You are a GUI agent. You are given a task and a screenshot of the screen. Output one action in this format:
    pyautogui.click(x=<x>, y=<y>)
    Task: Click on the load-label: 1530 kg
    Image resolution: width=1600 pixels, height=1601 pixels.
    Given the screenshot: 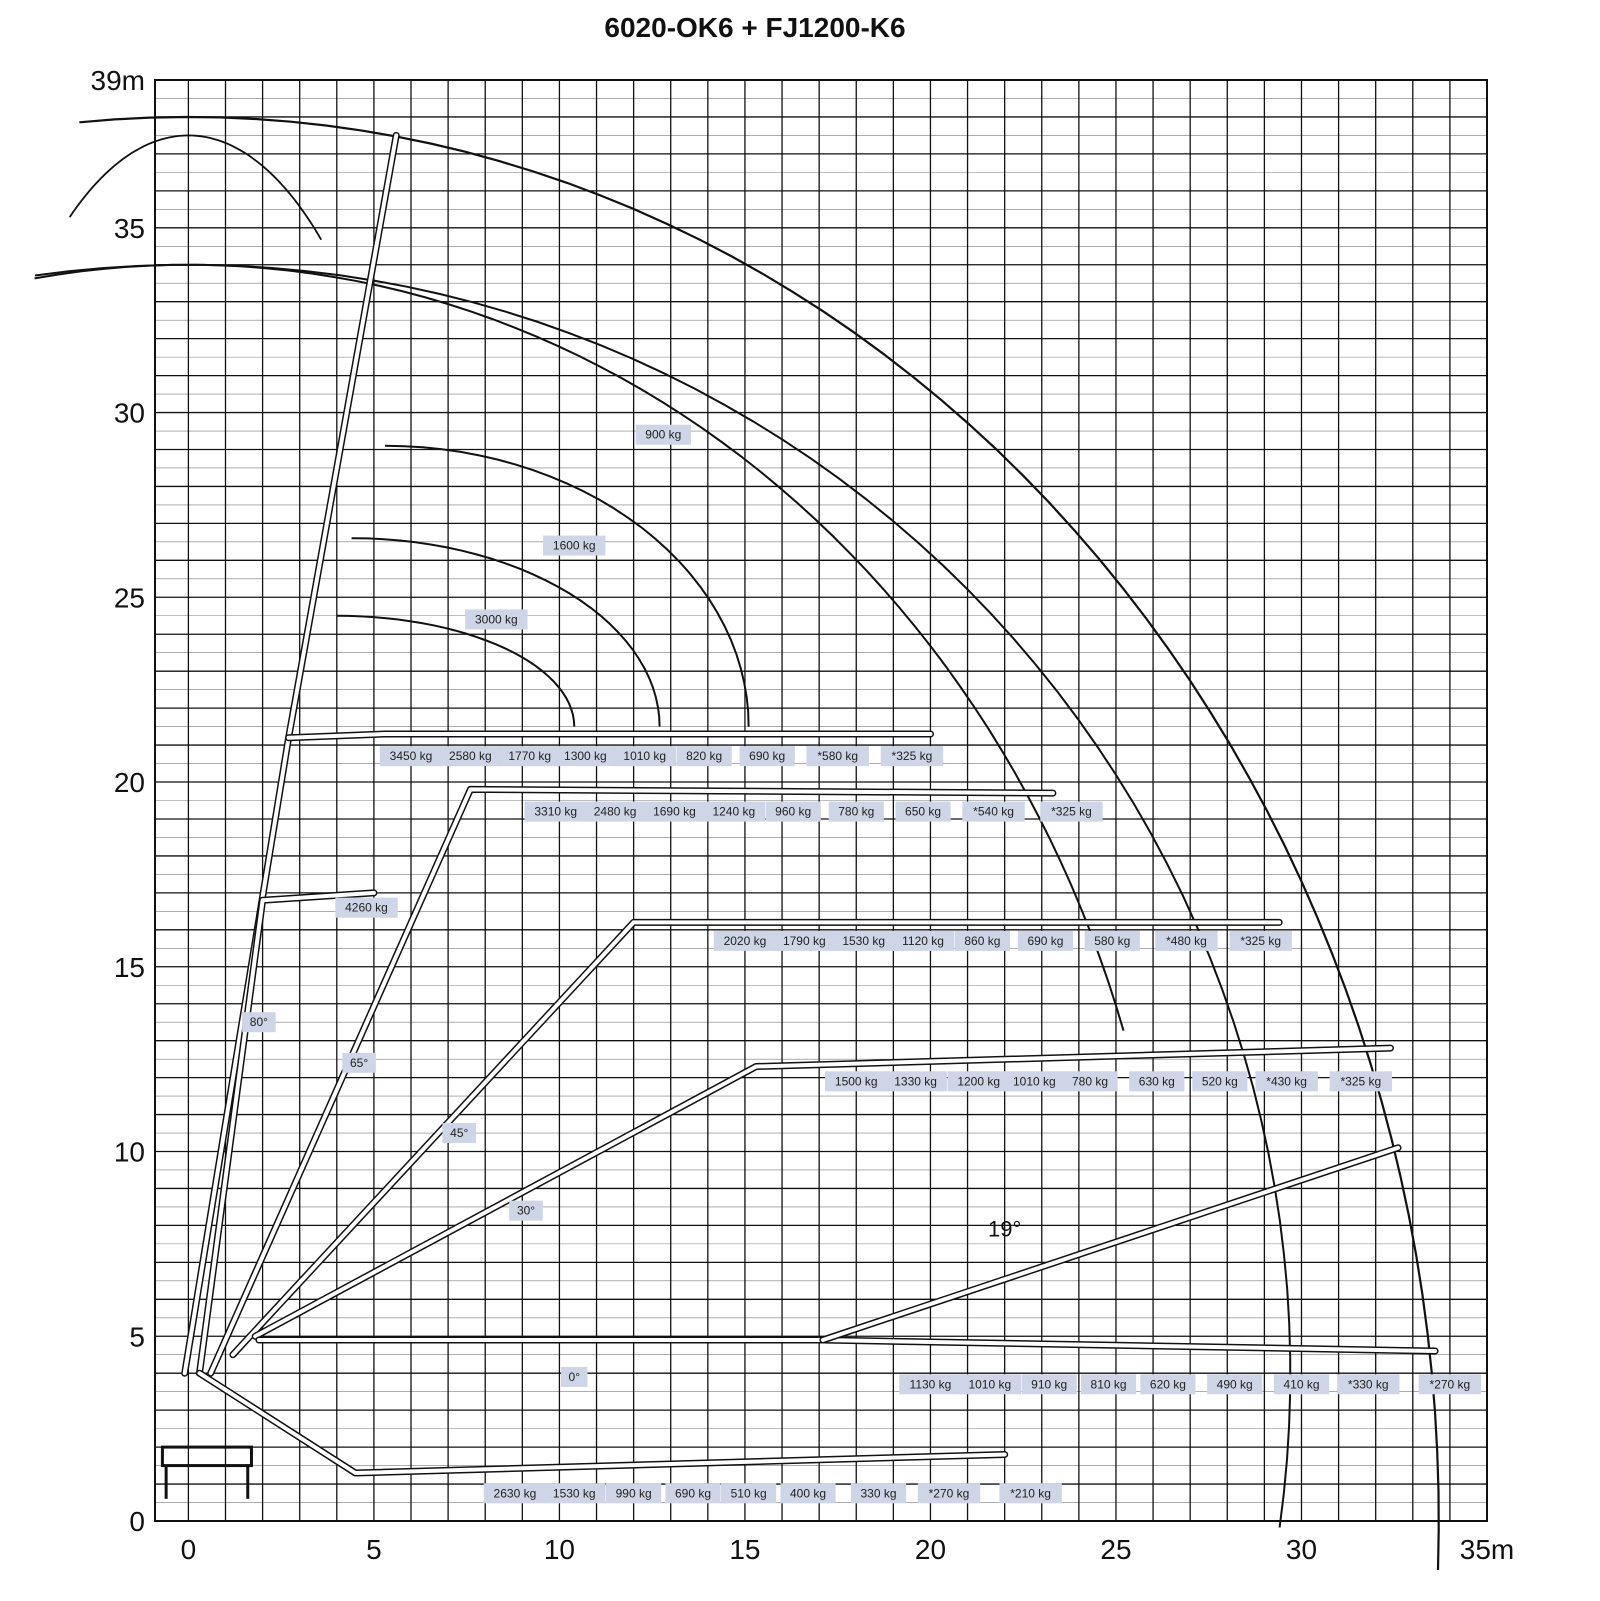 What is the action you would take?
    pyautogui.click(x=863, y=941)
    